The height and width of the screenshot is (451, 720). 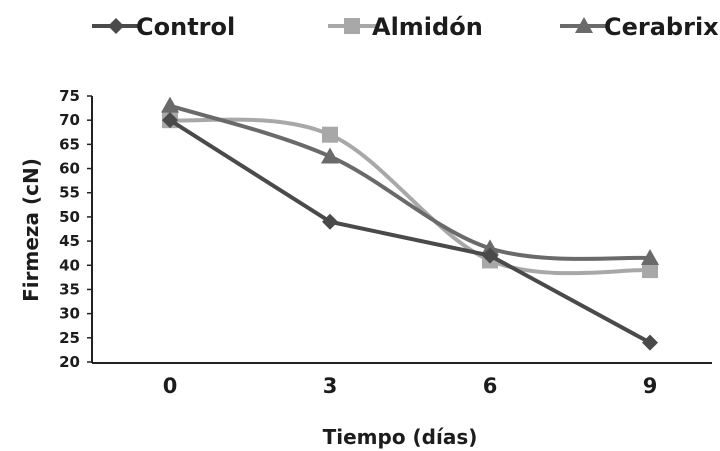 I want to click on x-tick-label: 0, so click(x=170, y=386).